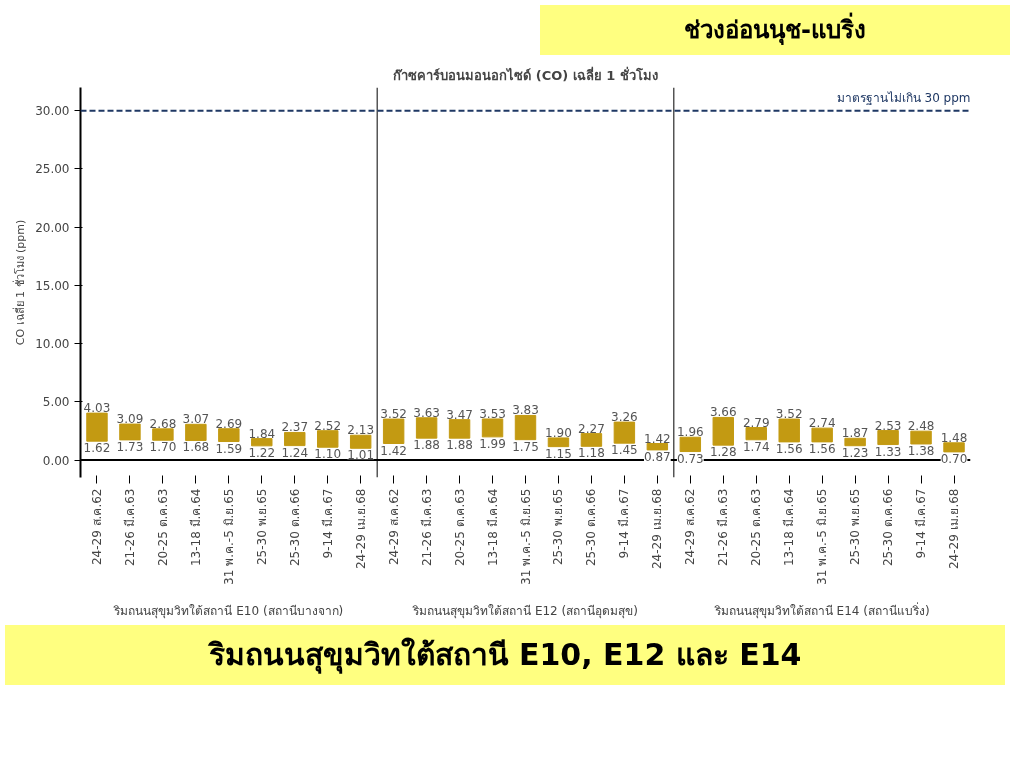  I want to click on text: ริมถนนสุขุมวิทใต้สถานี E14 (สถานีแบริ่ง), so click(821, 610).